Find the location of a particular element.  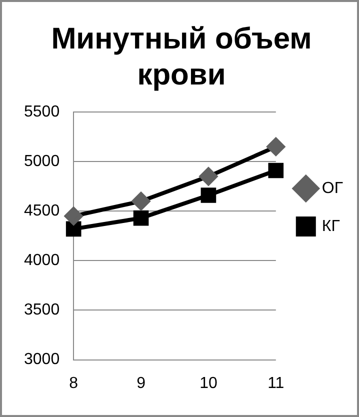

x-tick-label: 8 is located at coordinates (73, 383).